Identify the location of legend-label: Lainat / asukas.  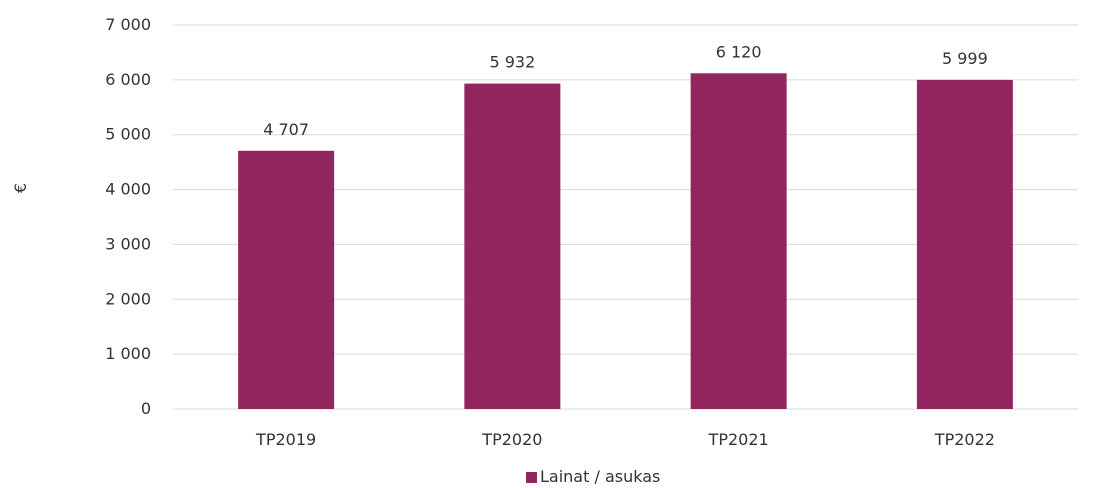
(600, 476).